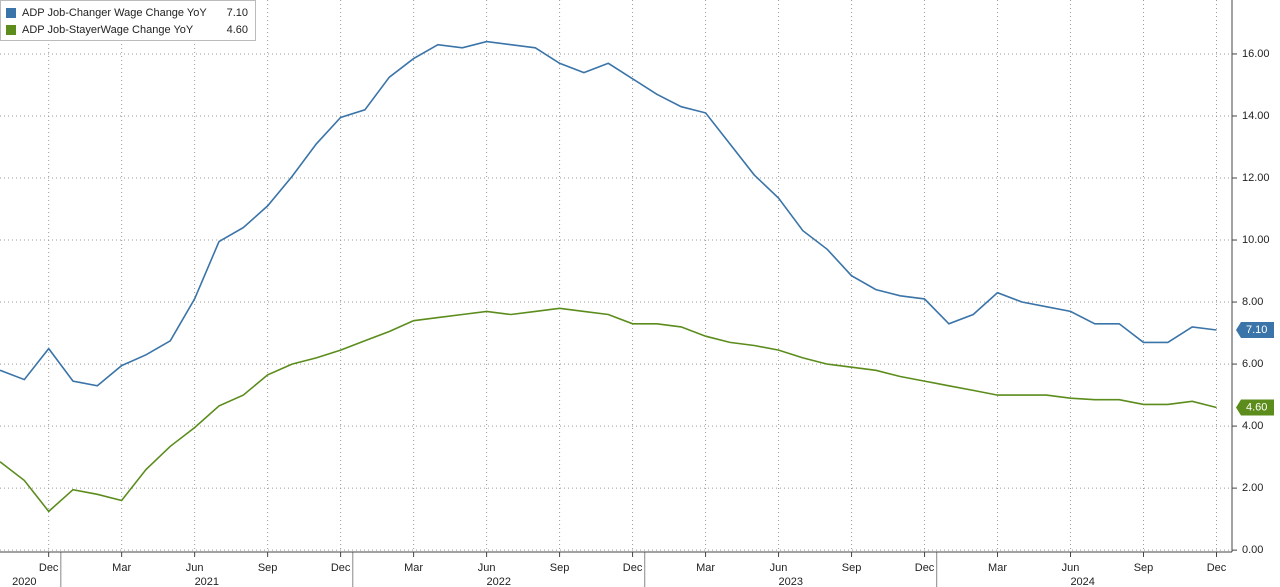  What do you see at coordinates (1252, 550) in the screenshot?
I see `y-tick-label: 0.00` at bounding box center [1252, 550].